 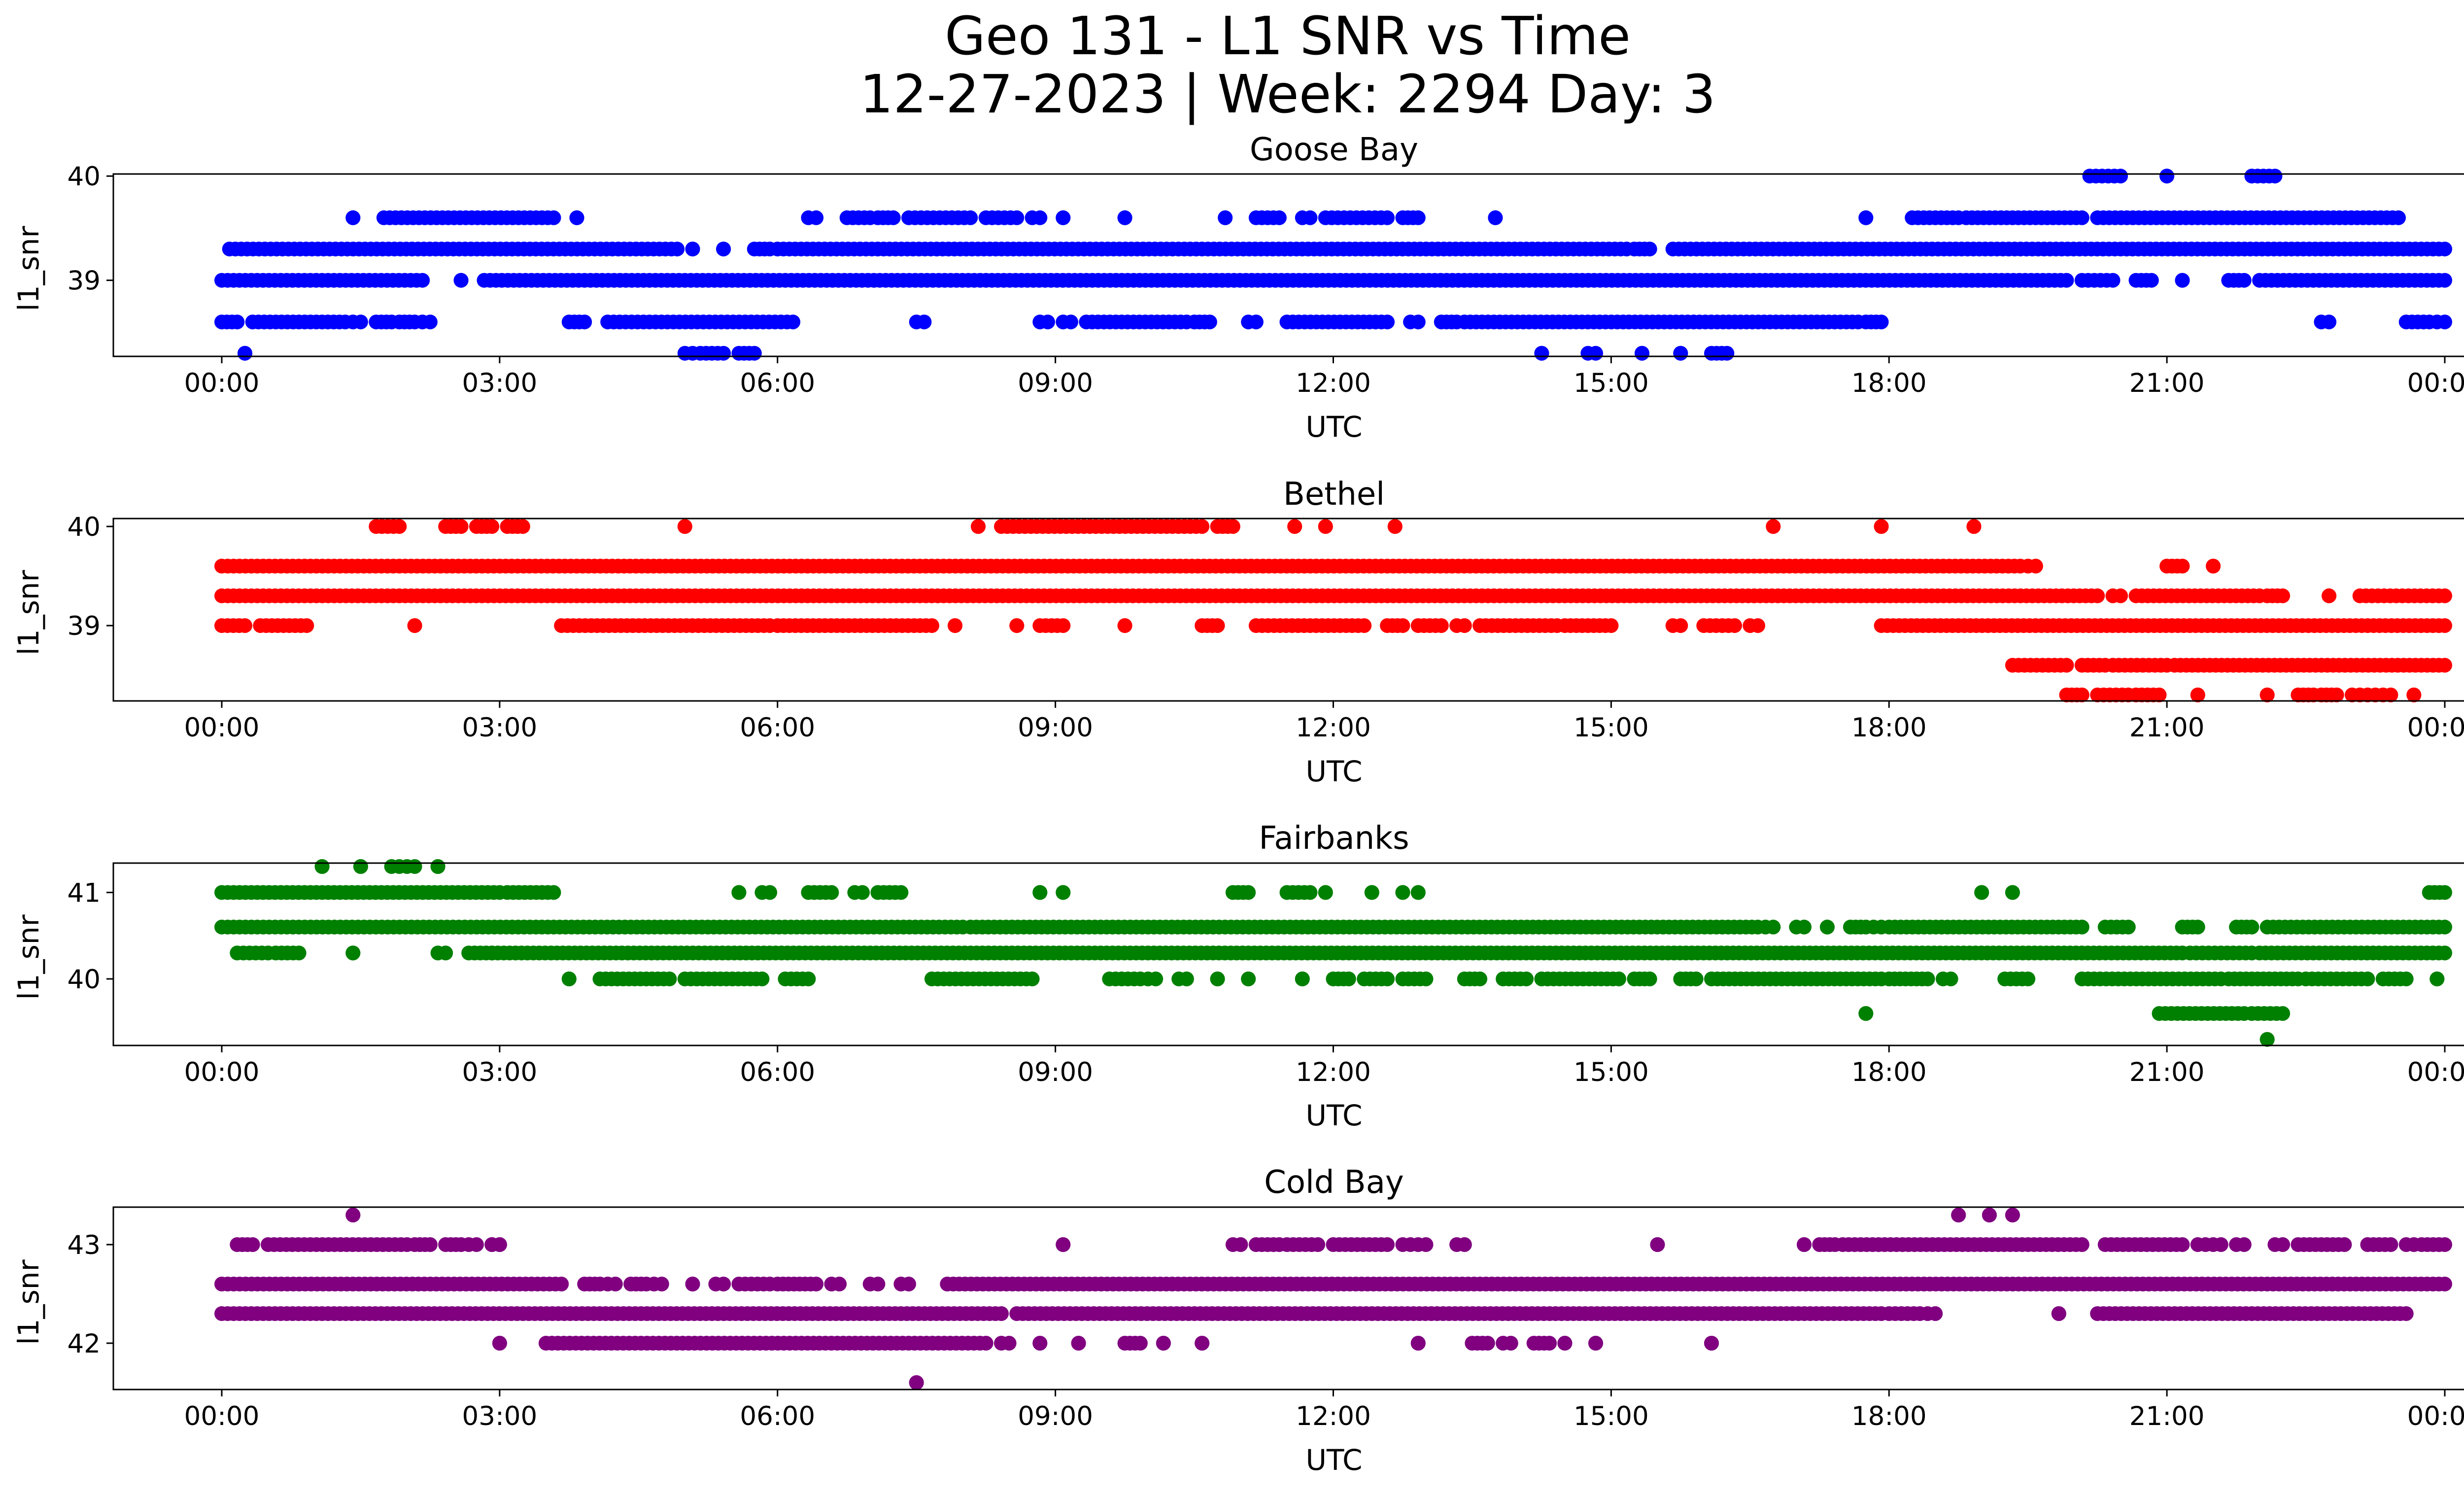 What do you see at coordinates (777, 1416) in the screenshot?
I see `x-tick-label: 06:00` at bounding box center [777, 1416].